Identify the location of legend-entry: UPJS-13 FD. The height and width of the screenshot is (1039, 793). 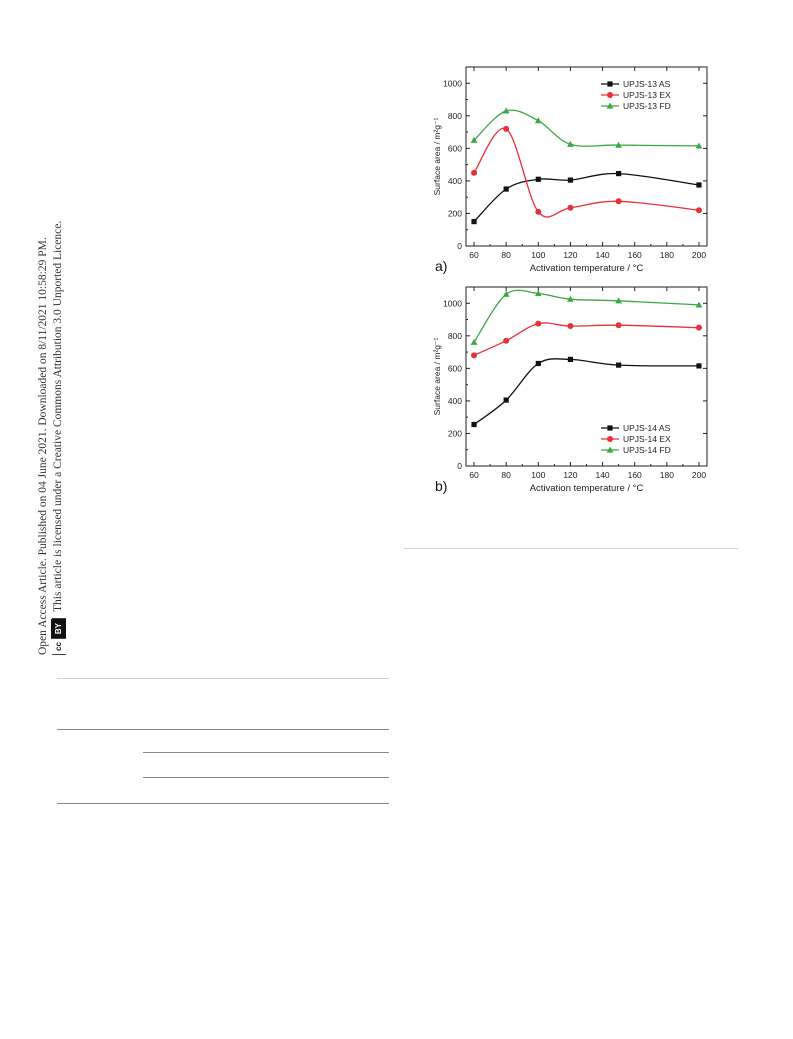
(647, 106).